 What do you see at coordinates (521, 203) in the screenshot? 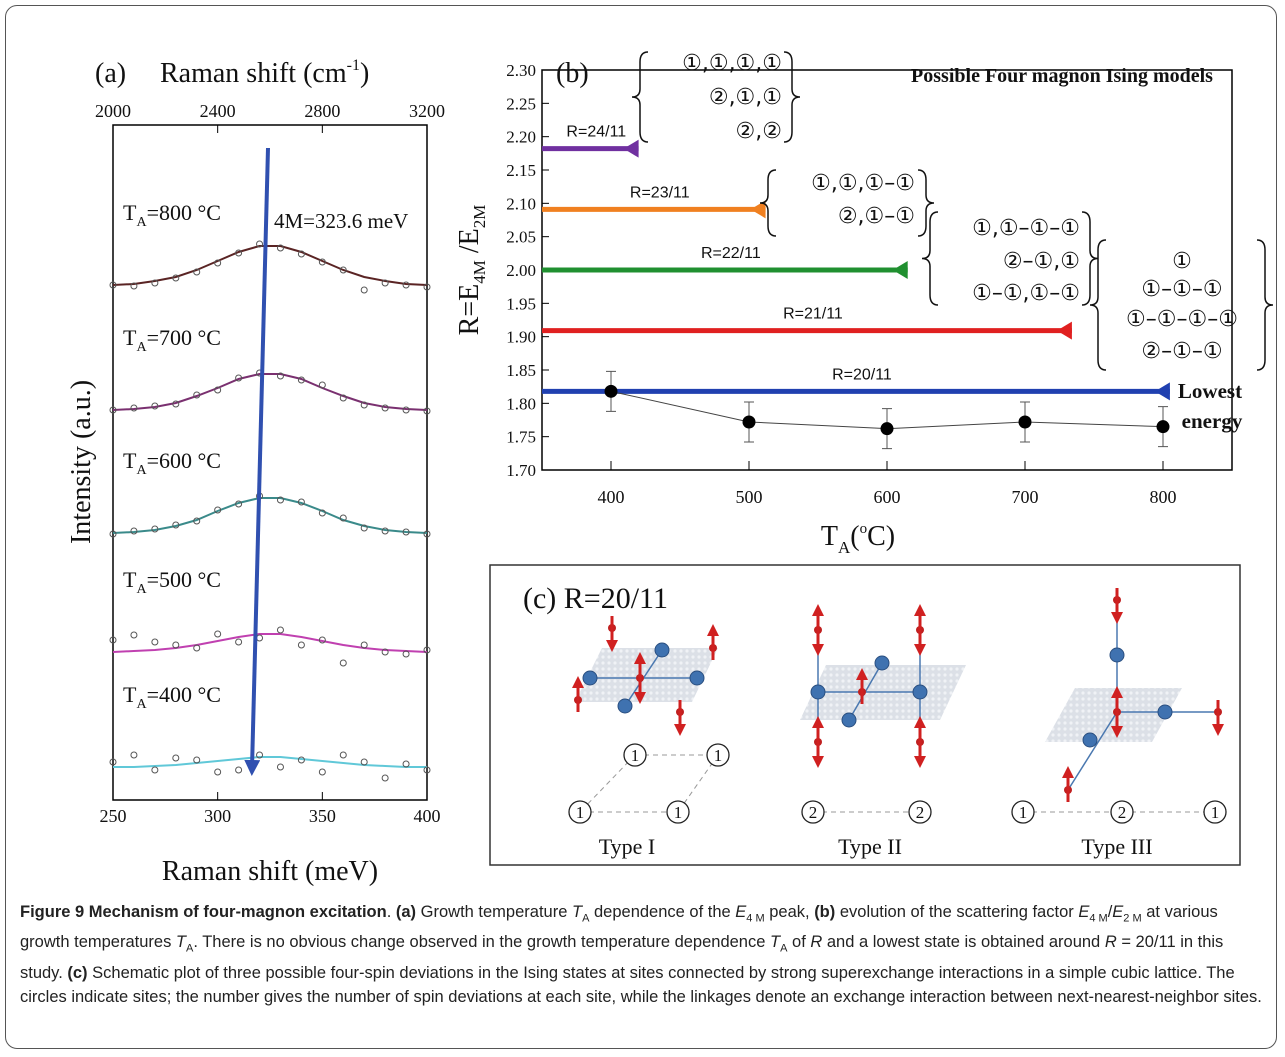
I see `y-tick-label: 2.10` at bounding box center [521, 203].